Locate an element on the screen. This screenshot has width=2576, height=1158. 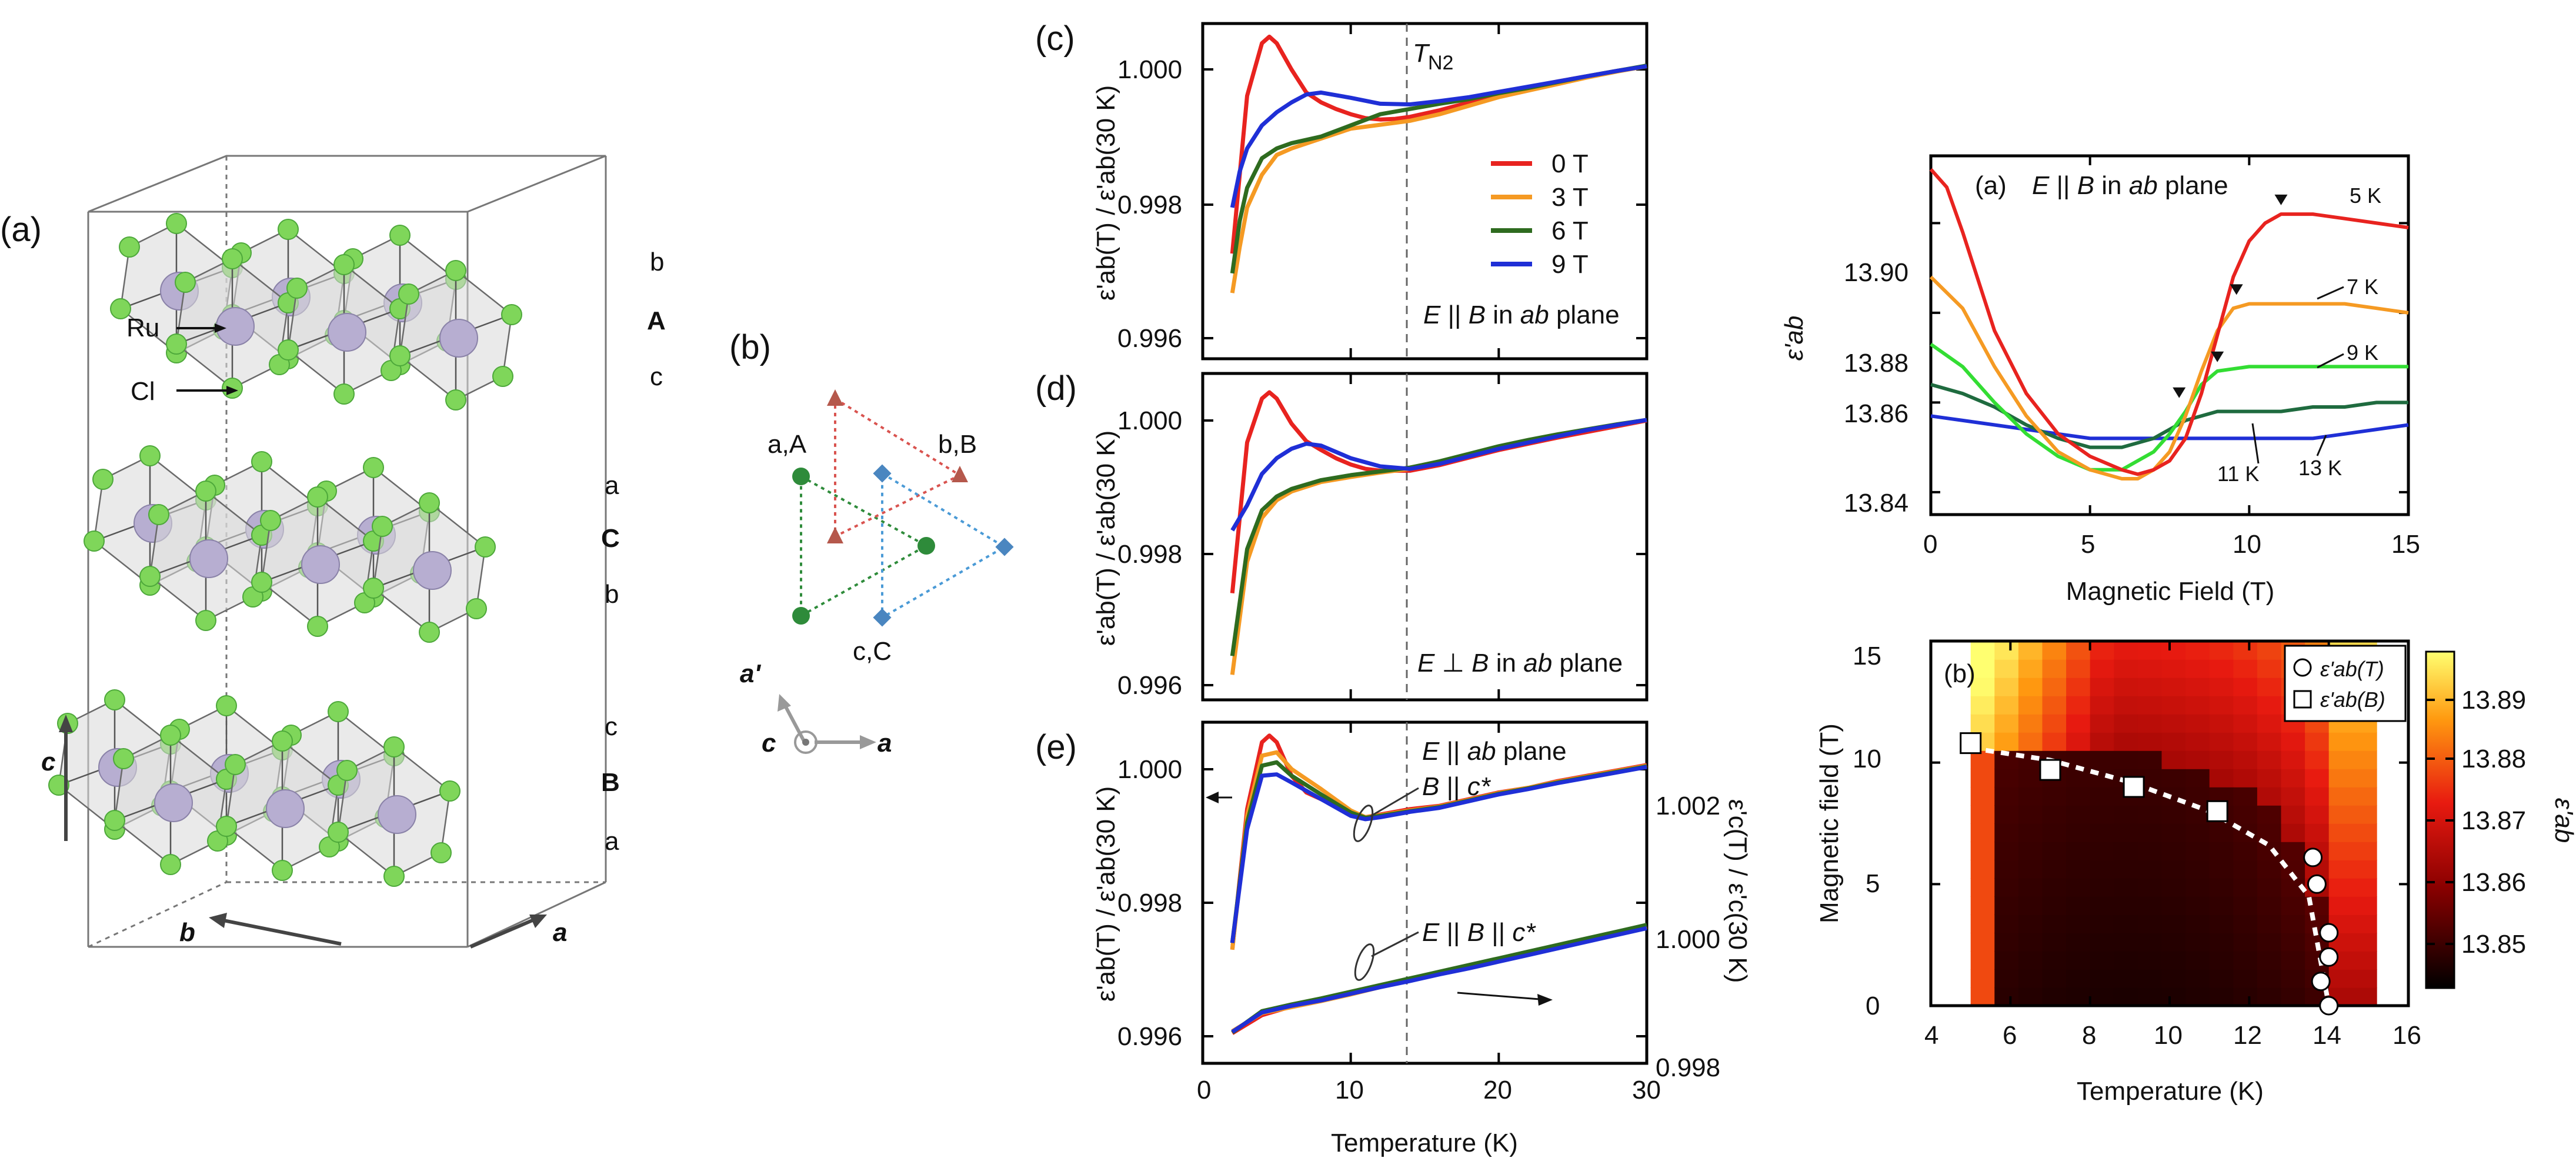
crystal-axes: c b a is located at coordinates (304, 832).